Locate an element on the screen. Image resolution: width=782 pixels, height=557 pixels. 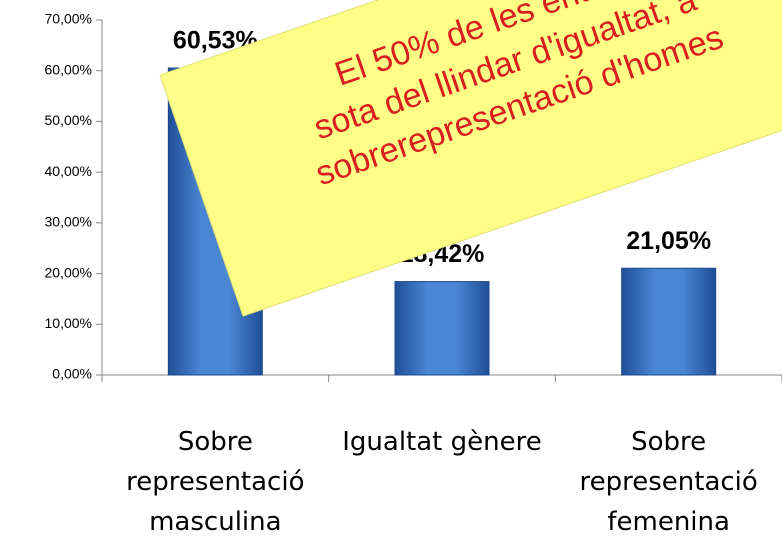
y-tick-label: 0,00% is located at coordinates (72, 374).